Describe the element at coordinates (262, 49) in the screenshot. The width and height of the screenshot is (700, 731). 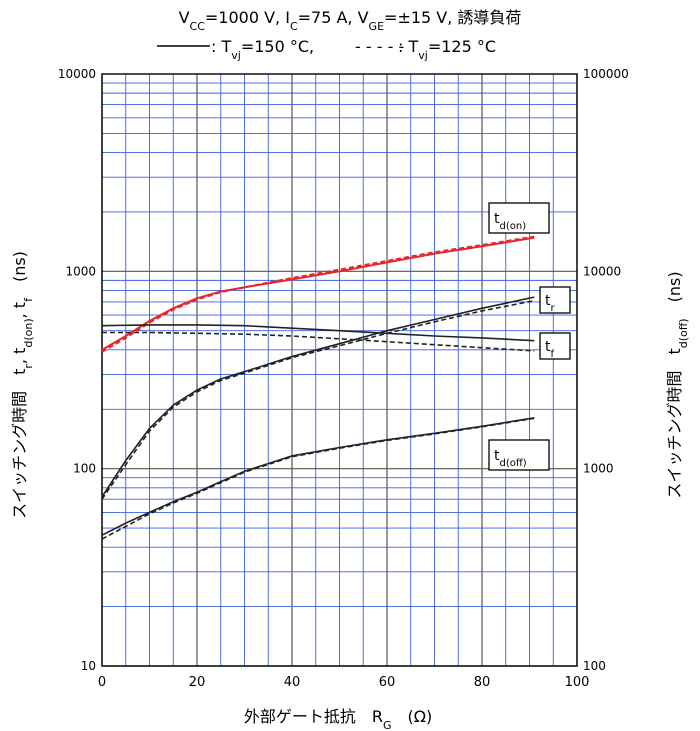
I see `legend-solid-label: : Tvj=150 °C,` at that location.